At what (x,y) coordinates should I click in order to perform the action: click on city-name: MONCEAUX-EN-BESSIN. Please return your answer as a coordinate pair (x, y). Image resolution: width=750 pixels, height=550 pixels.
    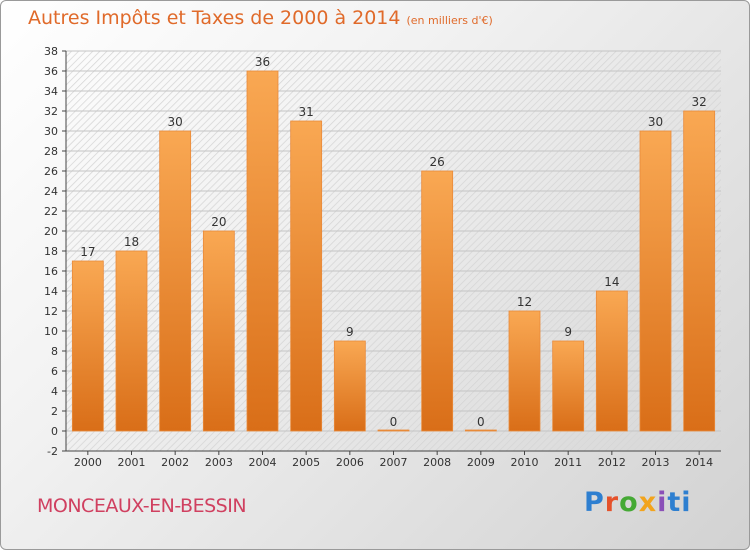
    Looking at the image, I should click on (142, 506).